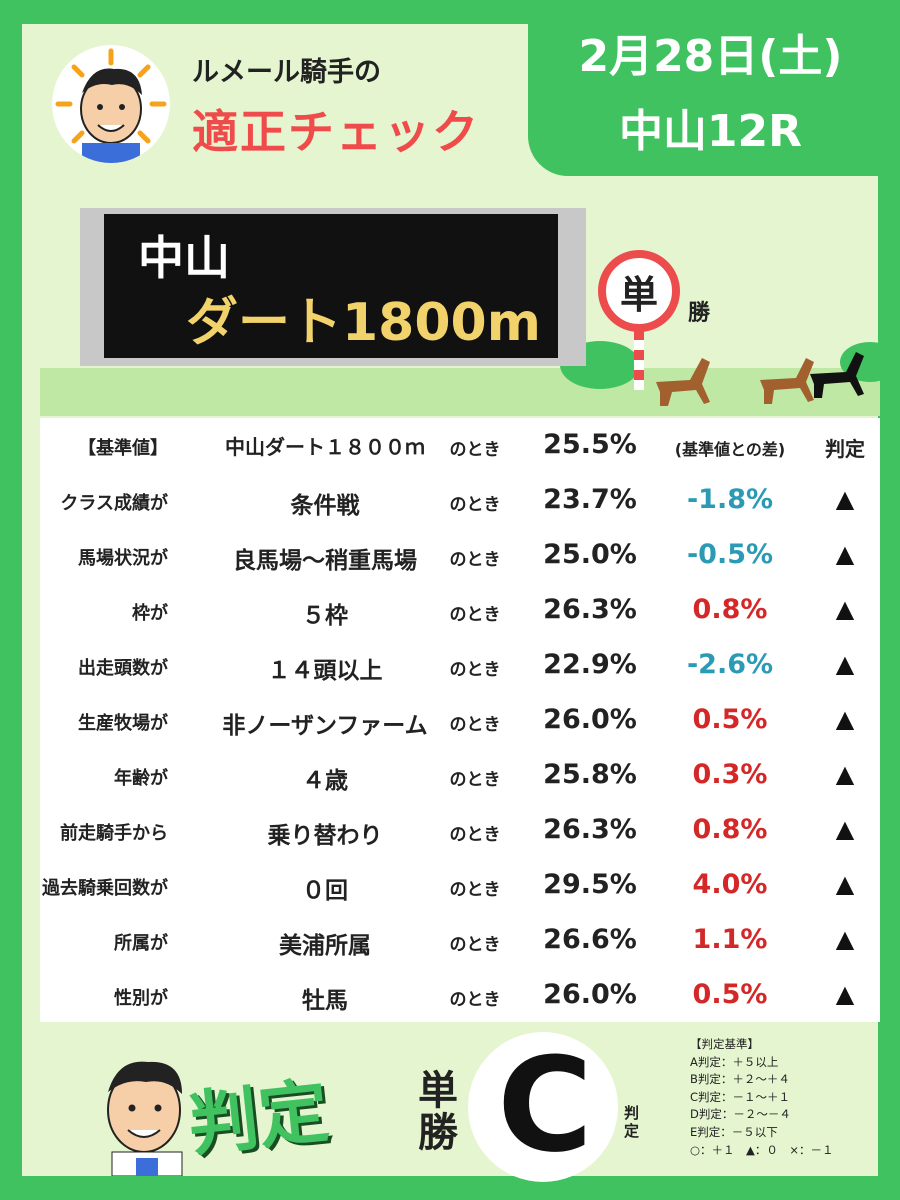 This screenshot has width=900, height=1200. What do you see at coordinates (730, 449) in the screenshot?
I see `diff-header: (基準値との差)` at bounding box center [730, 449].